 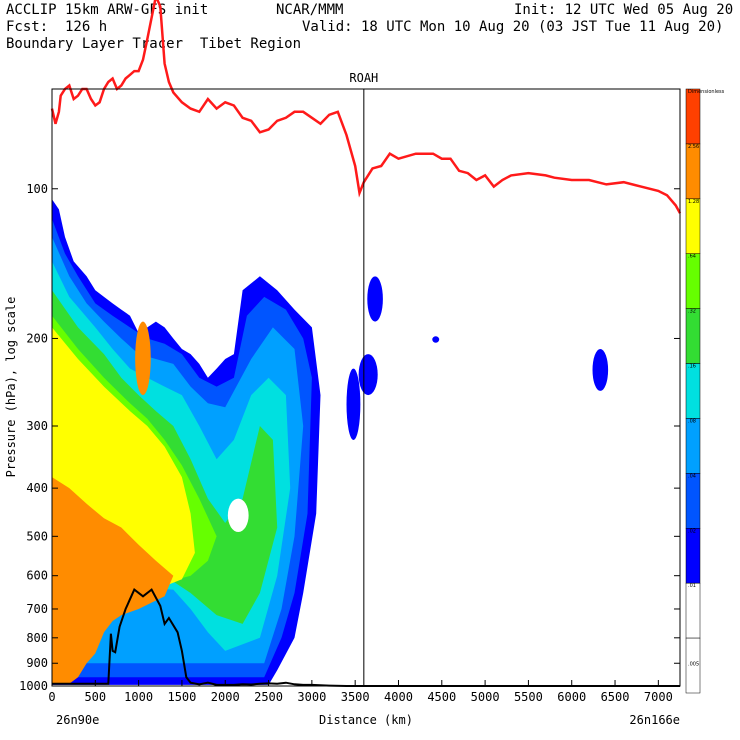 What do you see at coordinates (37, 638) in the screenshot?
I see `y-tick-label: 800` at bounding box center [37, 638].